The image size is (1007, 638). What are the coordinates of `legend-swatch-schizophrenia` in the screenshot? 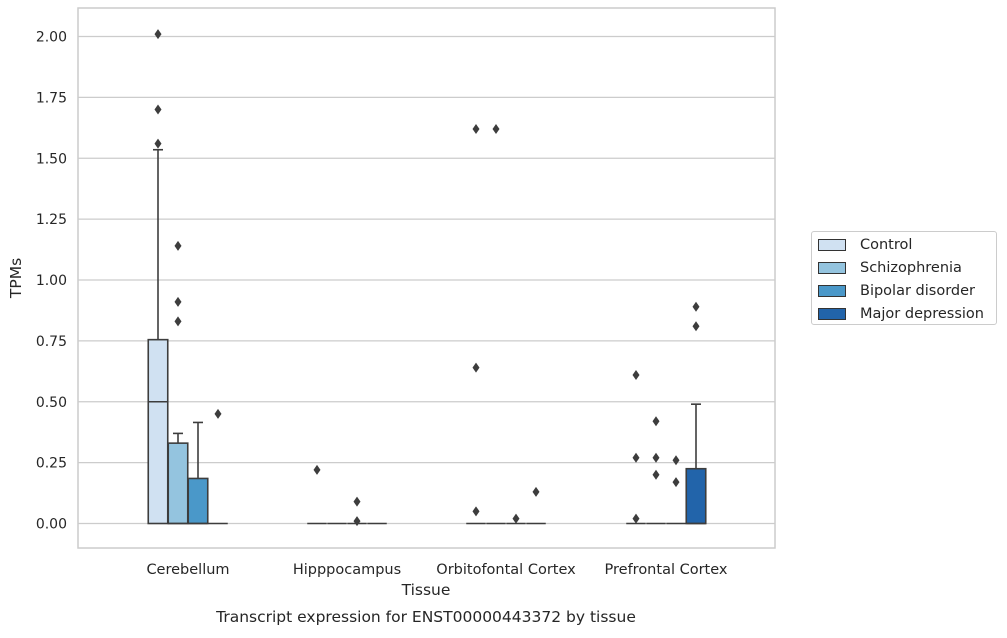 It's located at (832, 268).